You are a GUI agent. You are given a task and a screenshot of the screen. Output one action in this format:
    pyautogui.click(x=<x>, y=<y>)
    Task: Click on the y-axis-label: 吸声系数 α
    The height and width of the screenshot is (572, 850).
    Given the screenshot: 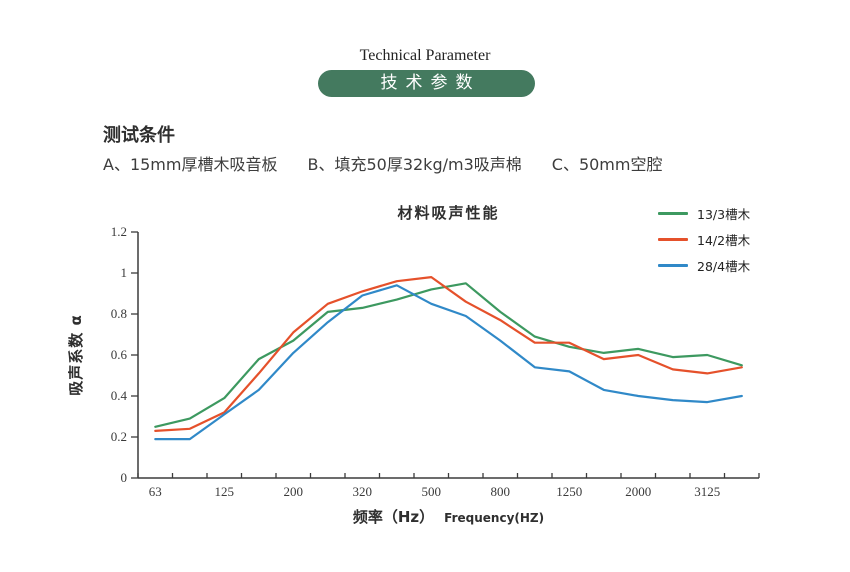 What is the action you would take?
    pyautogui.click(x=76, y=355)
    